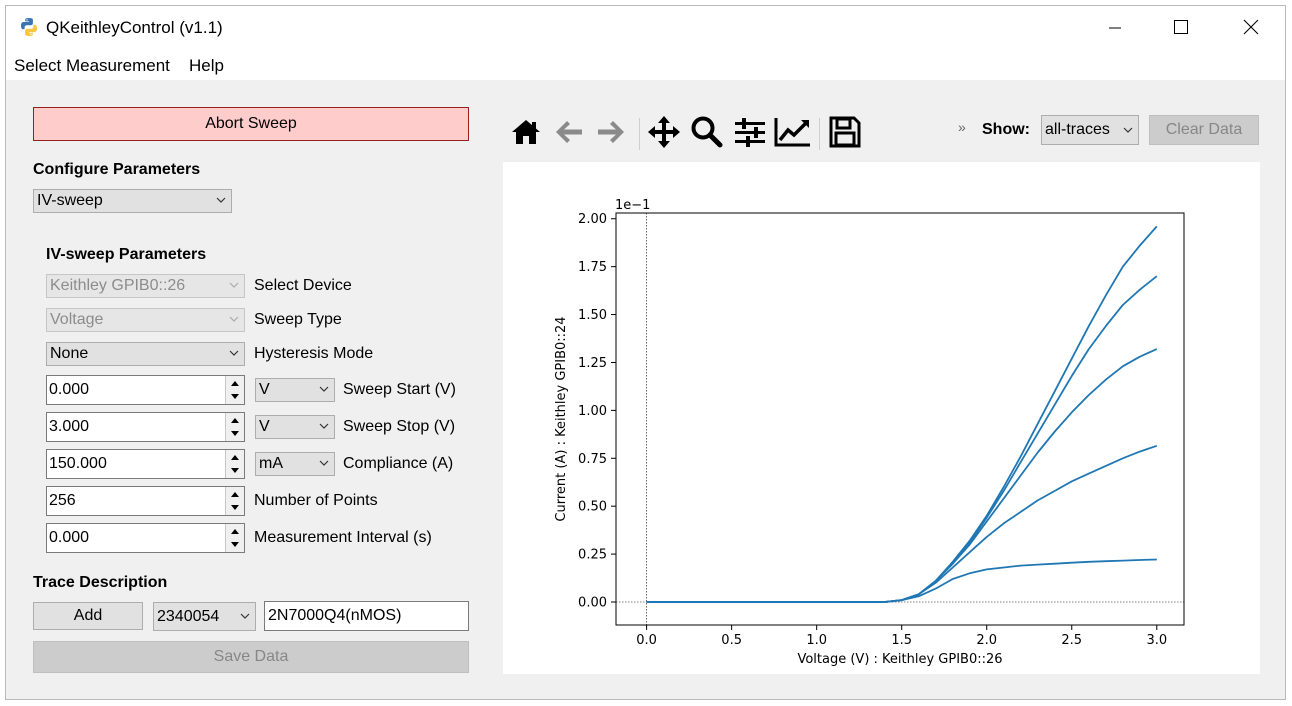 Image resolution: width=1292 pixels, height=706 pixels. What do you see at coordinates (316, 500) in the screenshot?
I see `number-of-points-label: Number of Points` at bounding box center [316, 500].